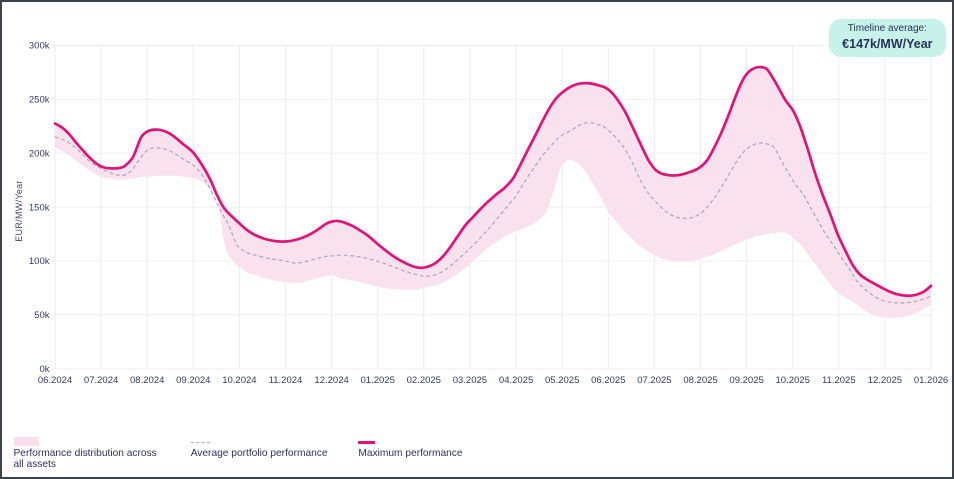 The height and width of the screenshot is (479, 954). Describe the element at coordinates (39, 153) in the screenshot. I see `svg-text: 200k` at that location.